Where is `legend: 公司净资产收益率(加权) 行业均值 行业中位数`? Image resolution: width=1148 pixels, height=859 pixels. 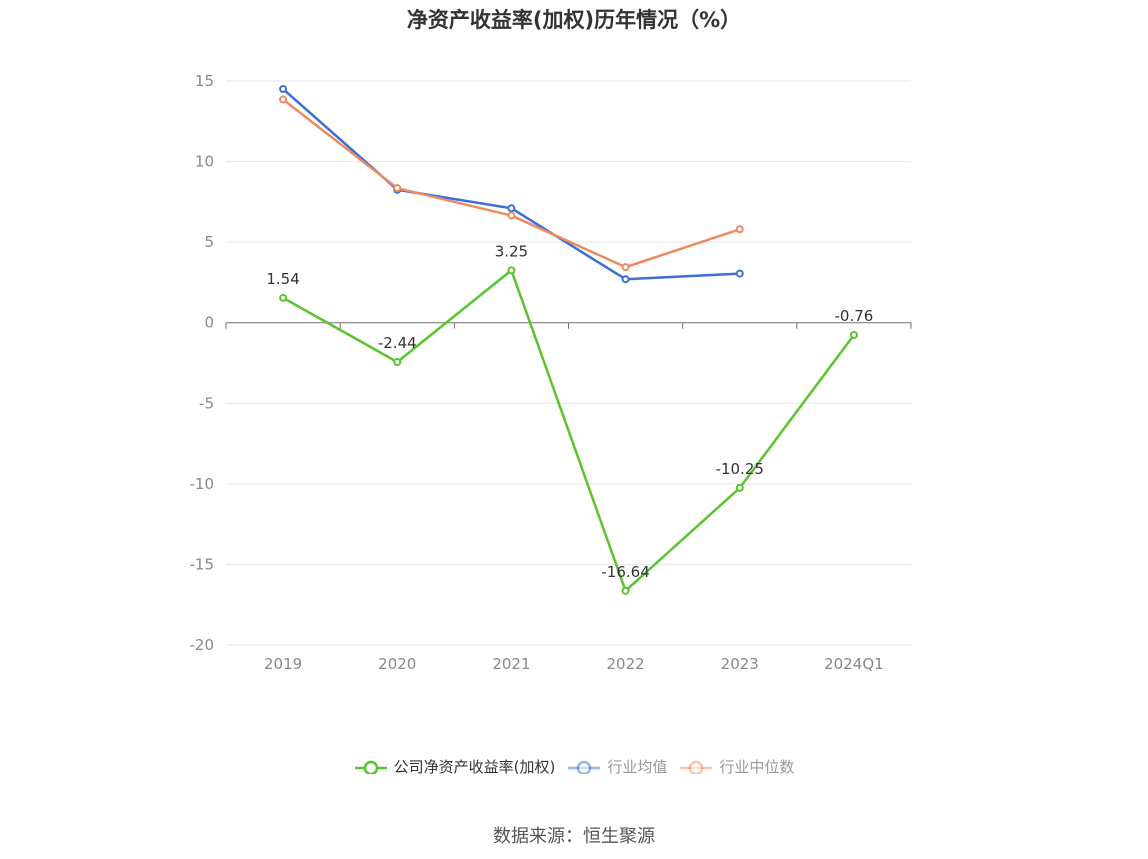
legend: 公司净资产收益率(加权) 行业均值 行业中位数 is located at coordinates (574, 767).